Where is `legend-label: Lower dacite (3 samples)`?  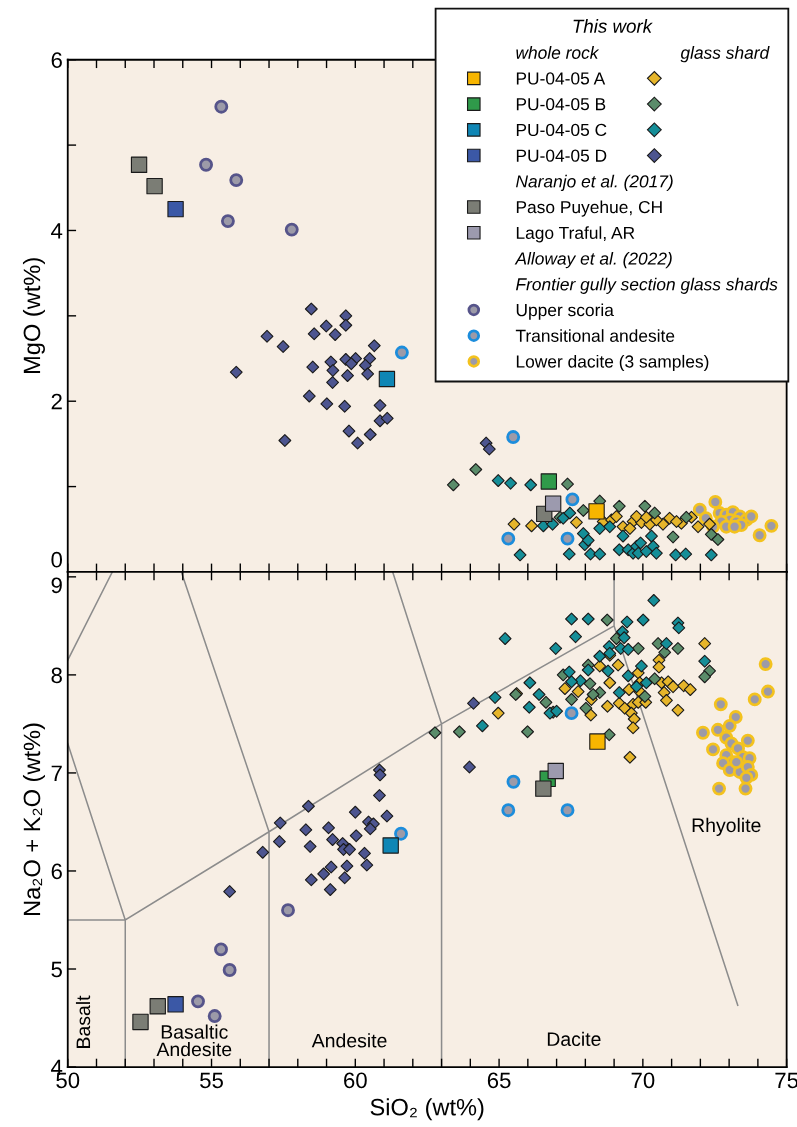 legend-label: Lower dacite (3 samples) is located at coordinates (612, 363).